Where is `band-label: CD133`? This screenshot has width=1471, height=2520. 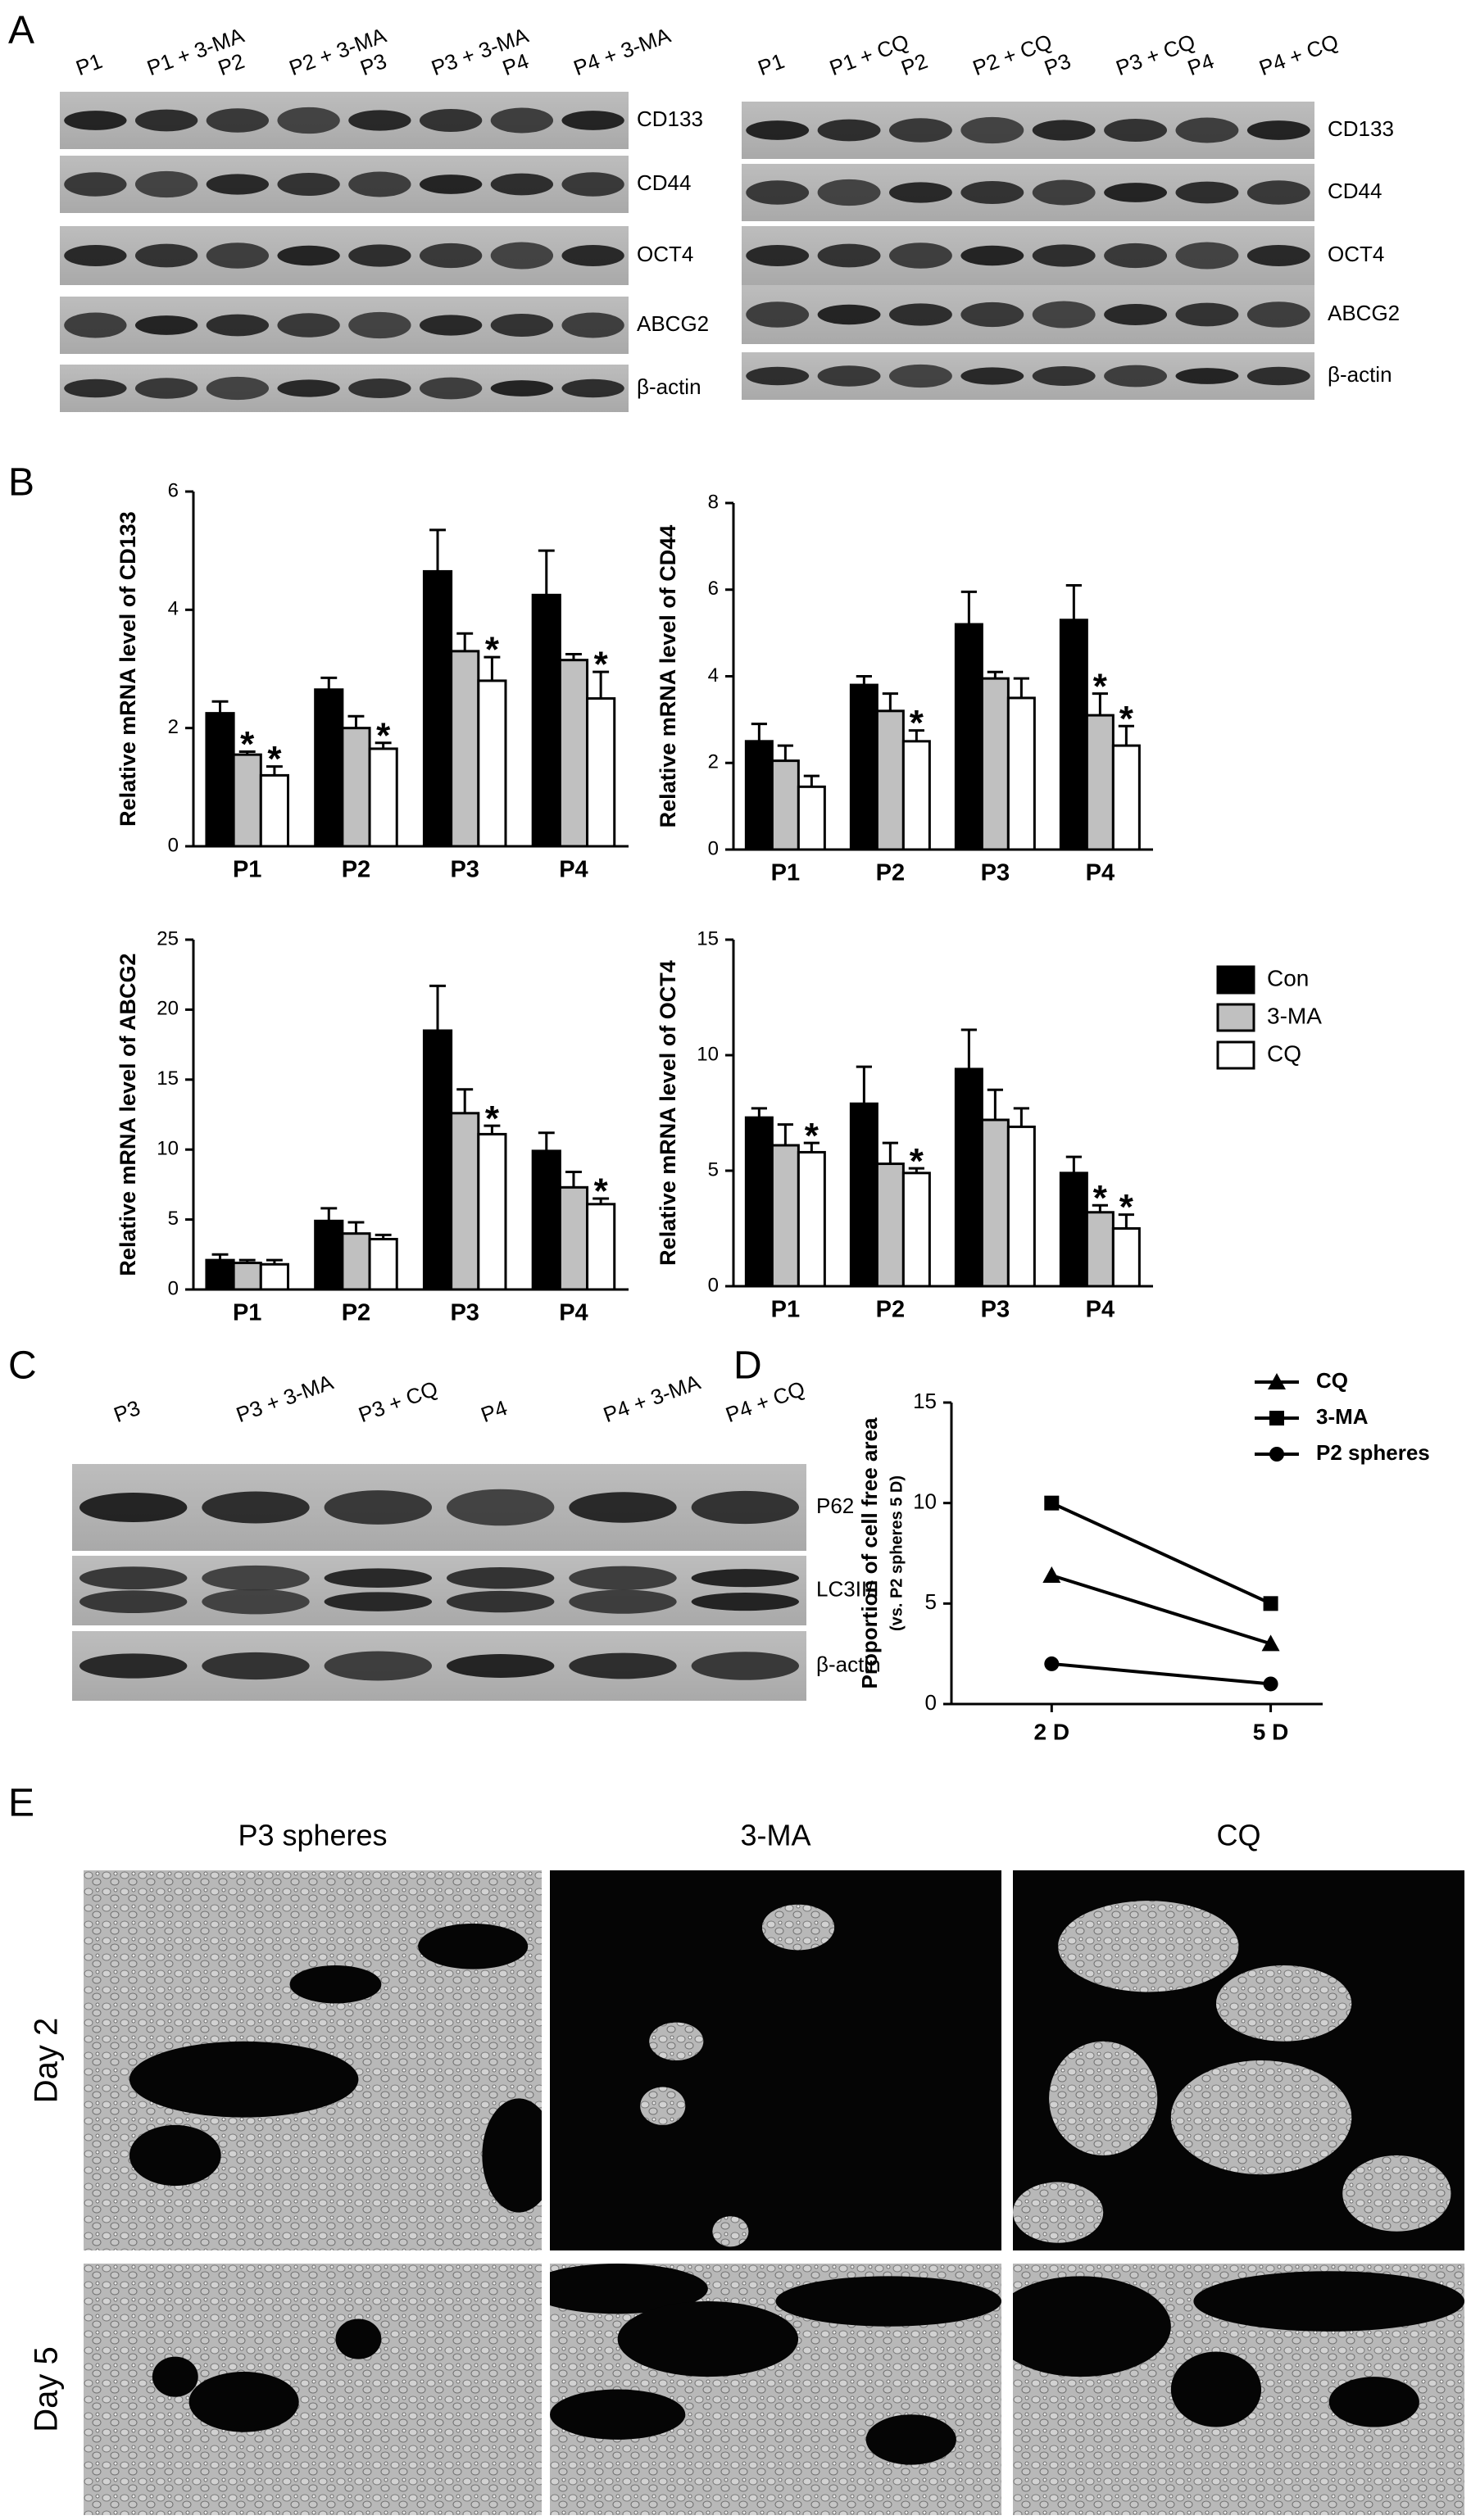 band-label: CD133 is located at coordinates (1361, 128).